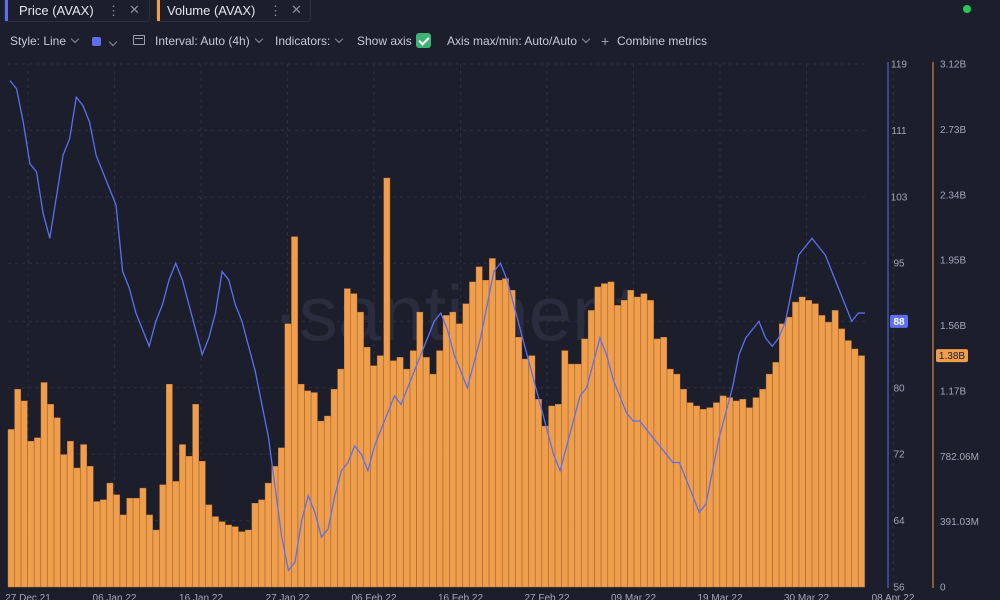 This screenshot has height=600, width=1000. I want to click on indicators-label: Indicators:, so click(303, 41).